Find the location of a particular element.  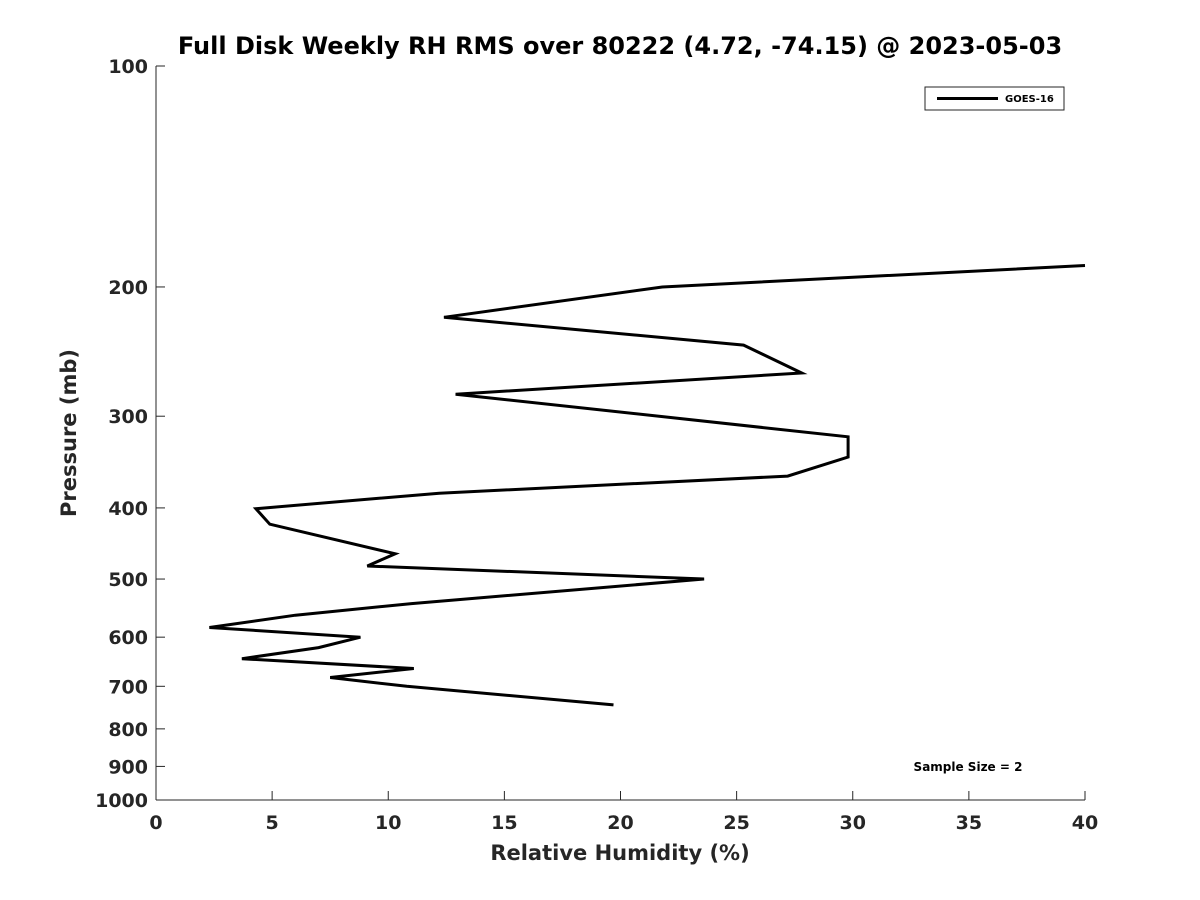

x-tick-label: 20 is located at coordinates (620, 823).